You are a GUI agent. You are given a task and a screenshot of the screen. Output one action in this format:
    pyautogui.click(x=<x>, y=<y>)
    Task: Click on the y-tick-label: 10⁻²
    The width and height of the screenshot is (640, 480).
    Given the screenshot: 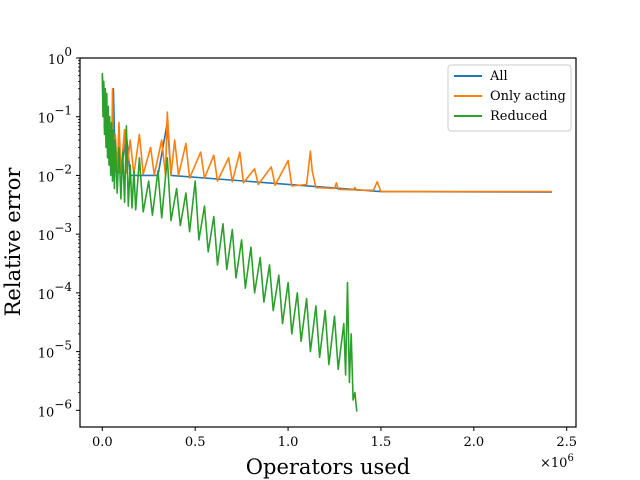 What is the action you would take?
    pyautogui.click(x=55, y=173)
    